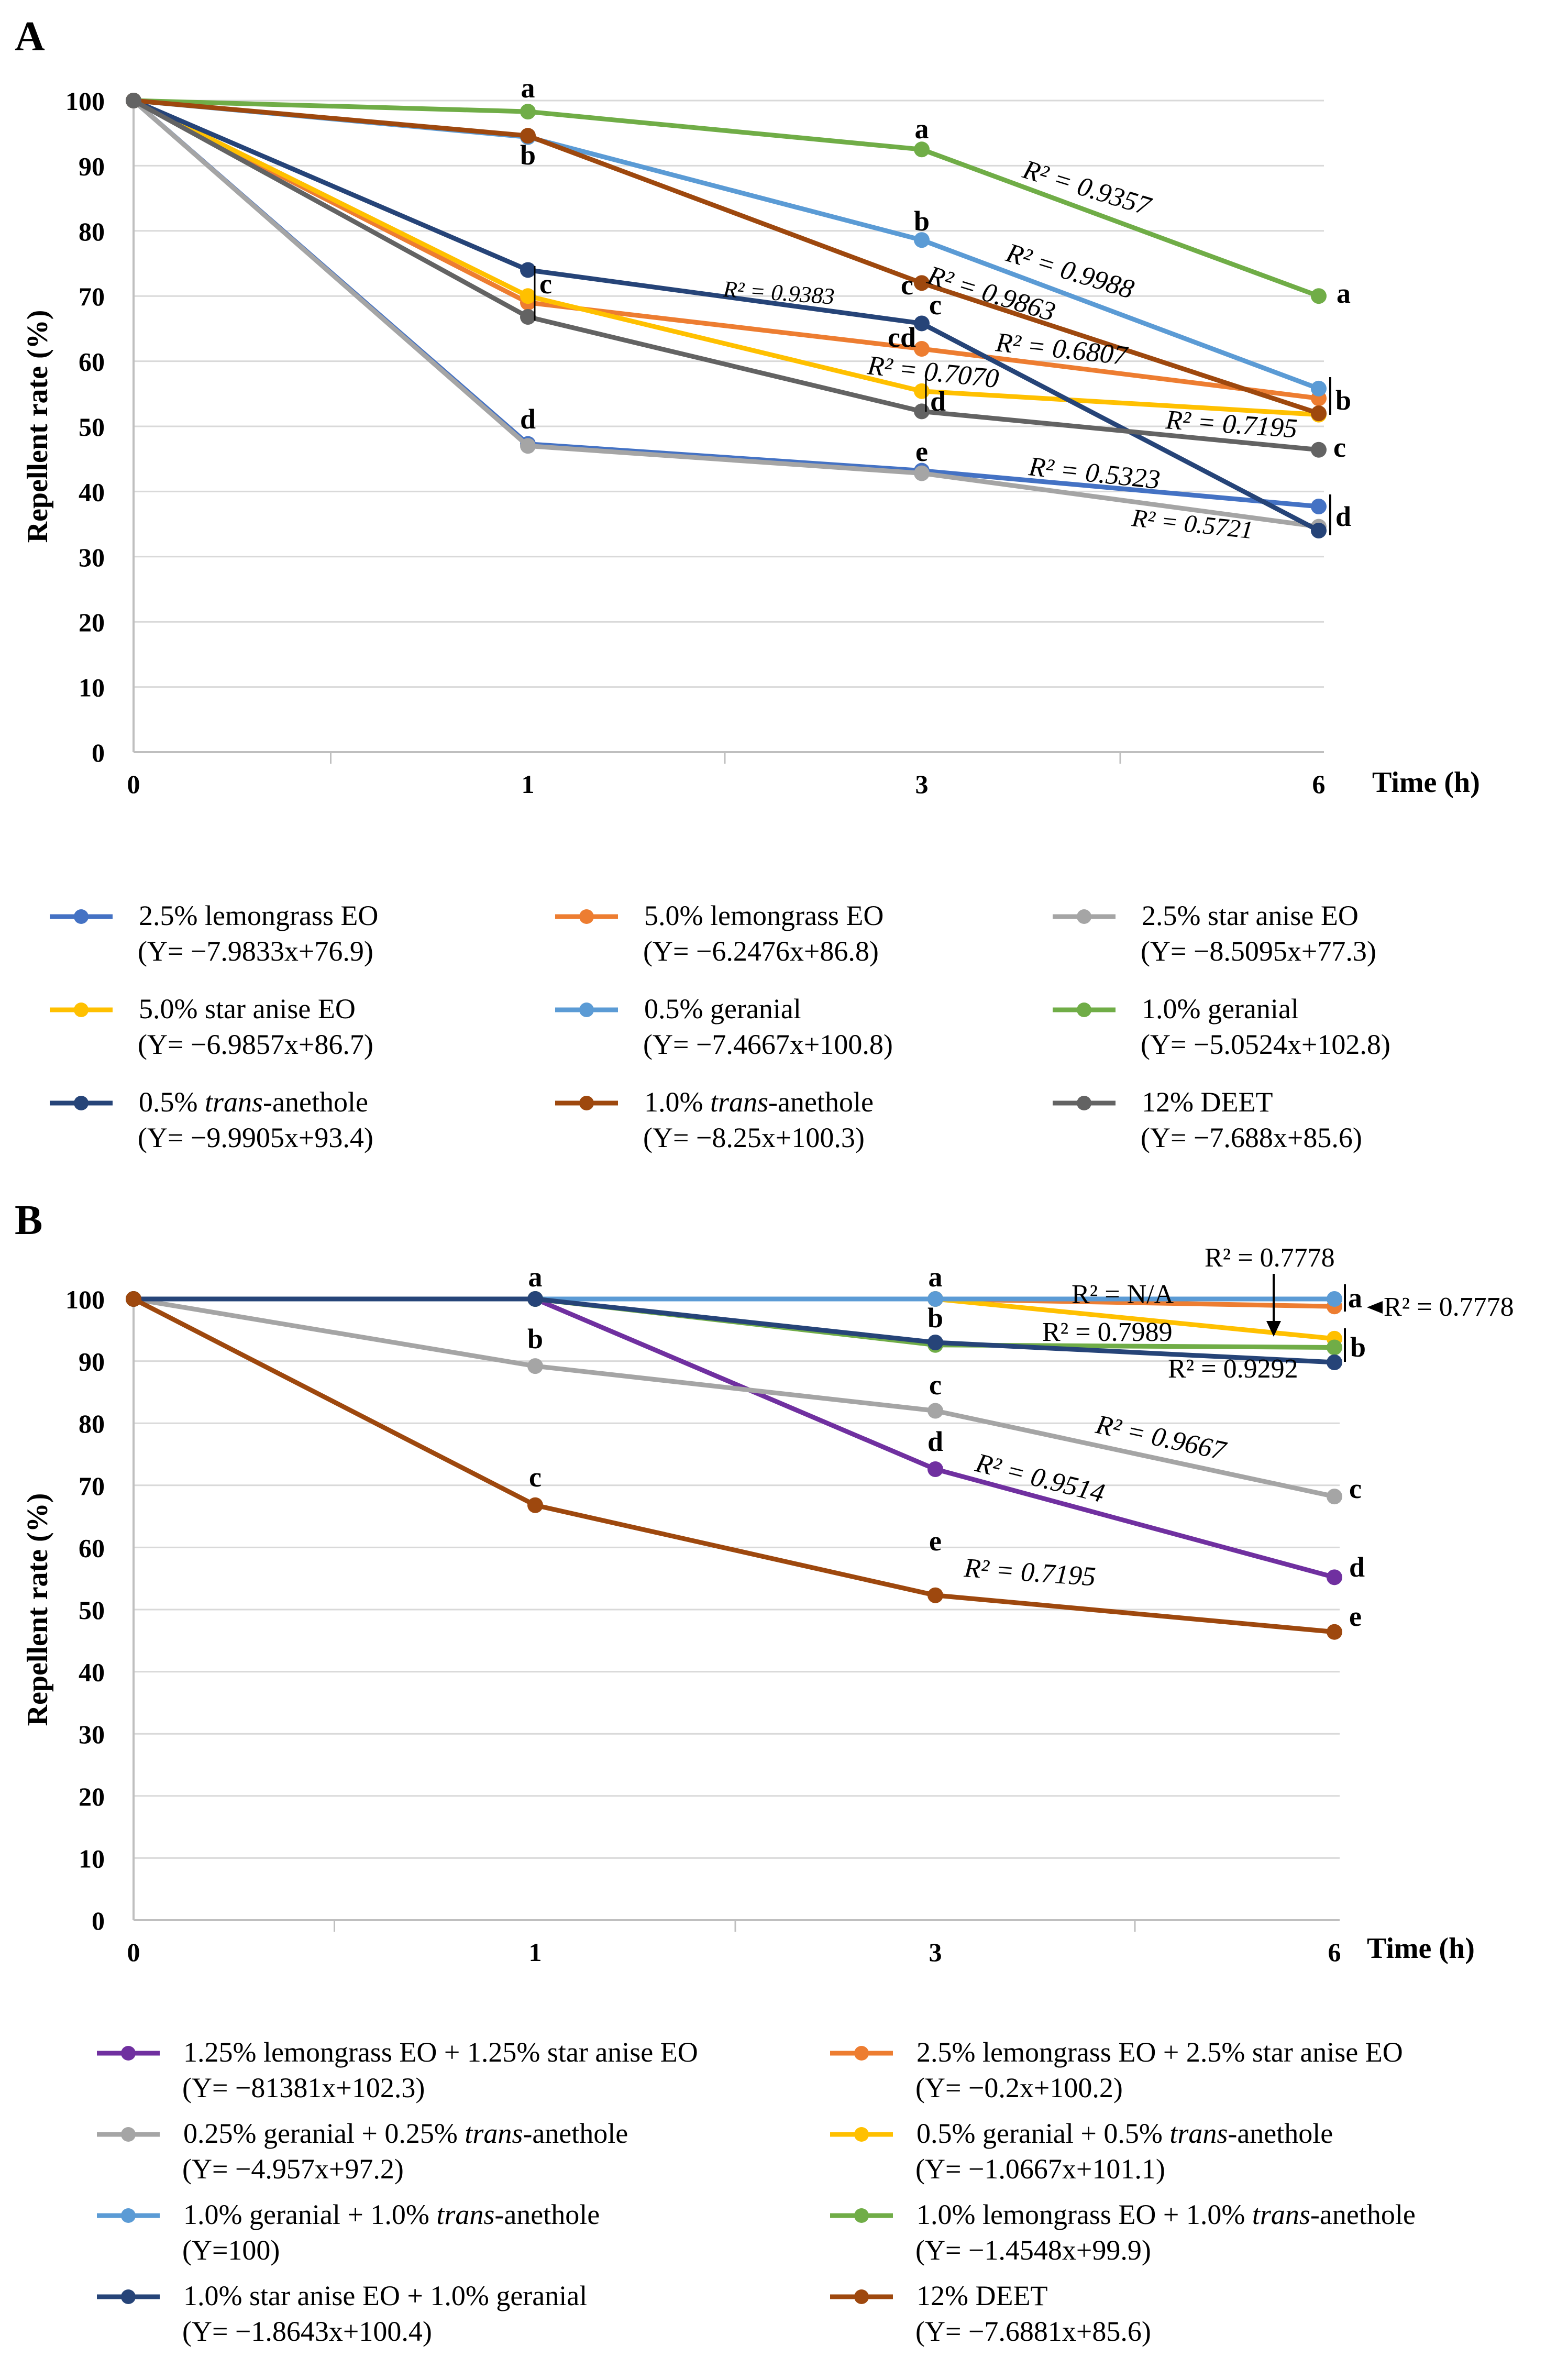 This screenshot has width=1568, height=2368. I want to click on legend-label: 0.5% trans-anethole, so click(253, 1102).